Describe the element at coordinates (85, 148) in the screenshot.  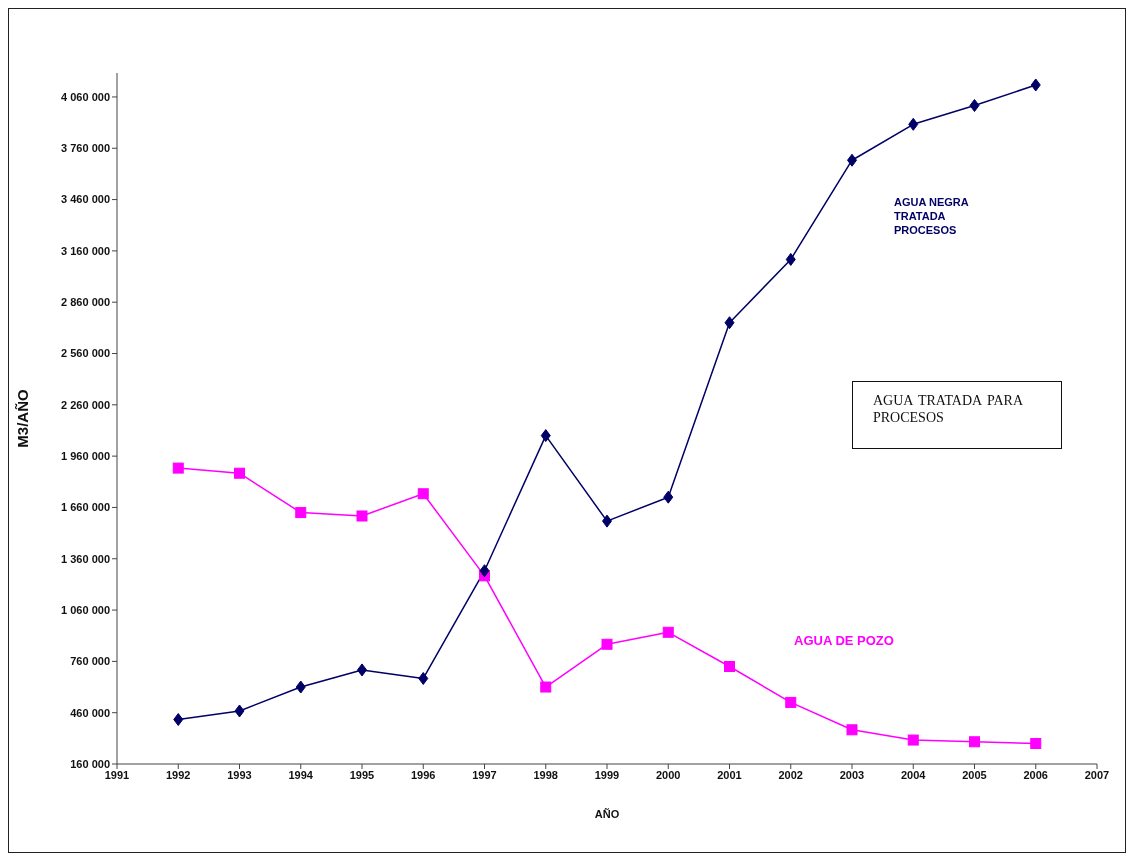
I see `y-tick-label: 3 760 000` at that location.